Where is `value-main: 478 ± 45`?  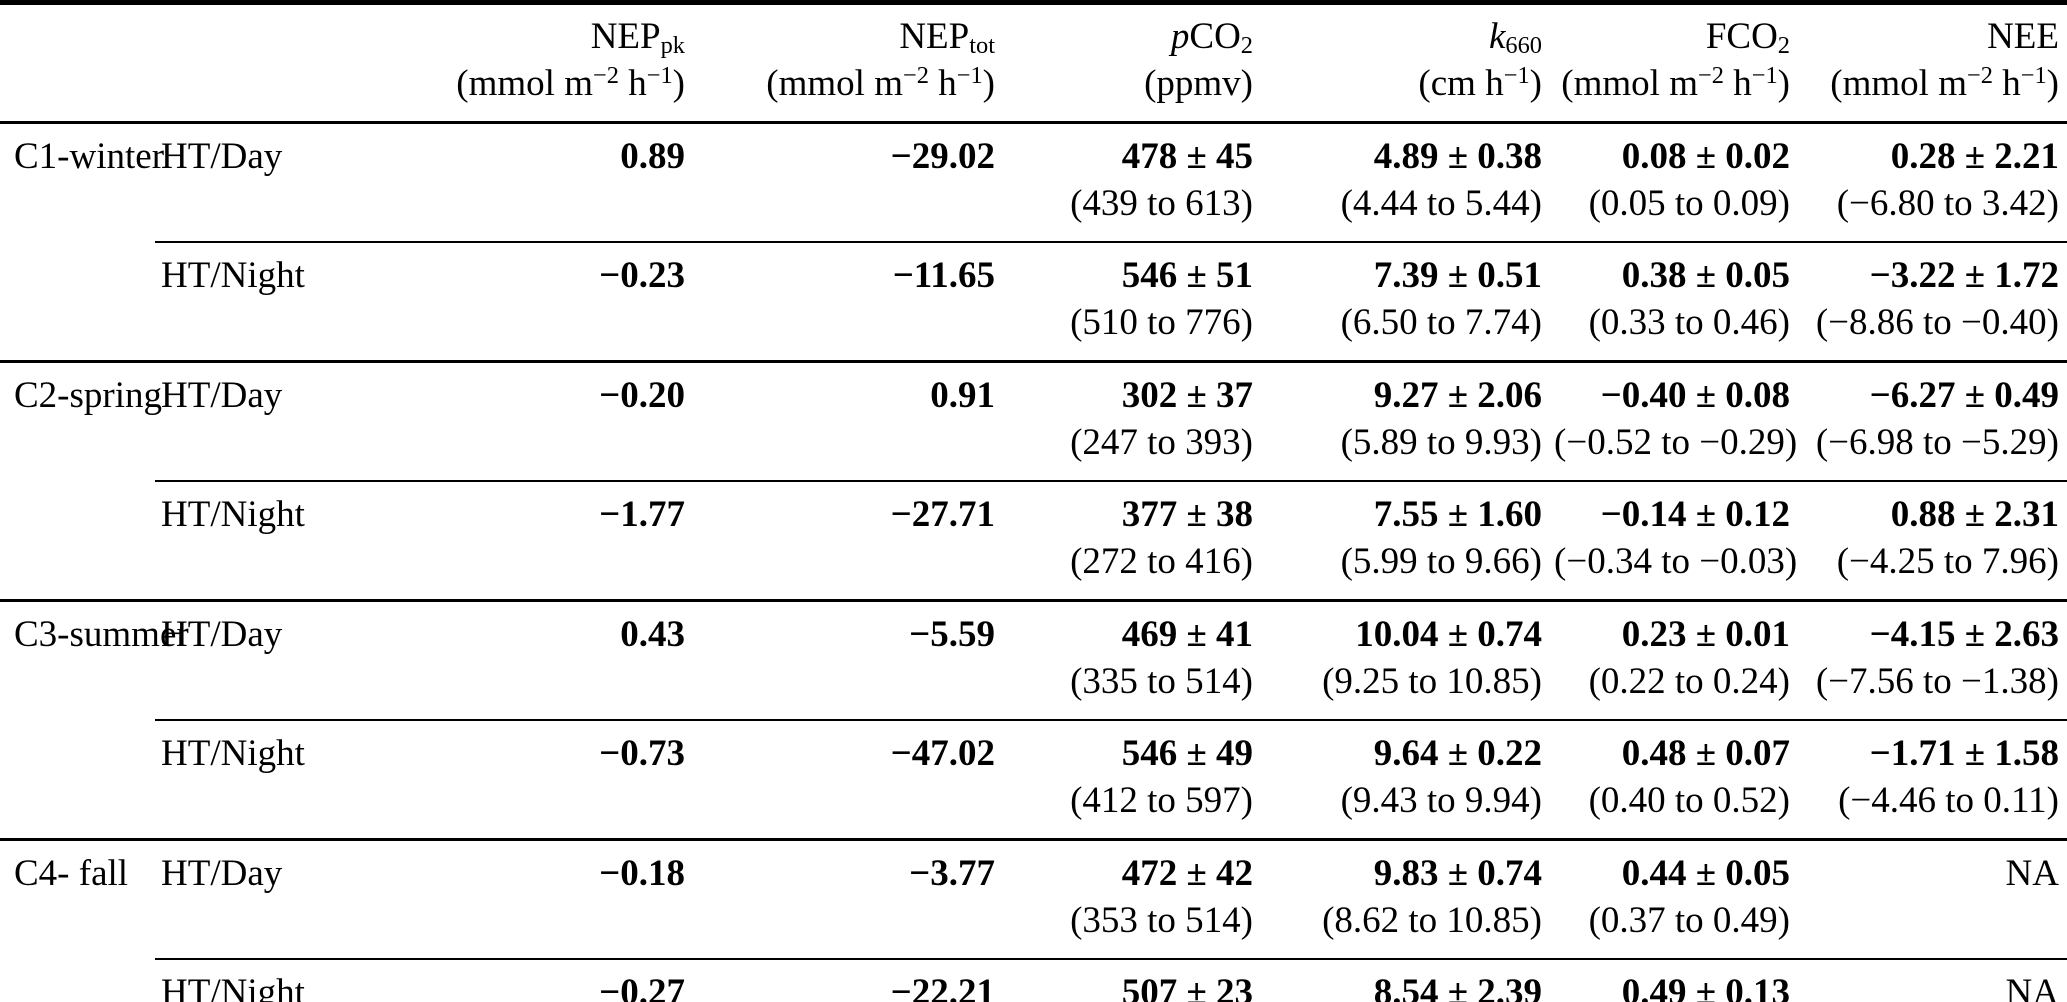
value-main: 478 ± 45 is located at coordinates (1187, 156).